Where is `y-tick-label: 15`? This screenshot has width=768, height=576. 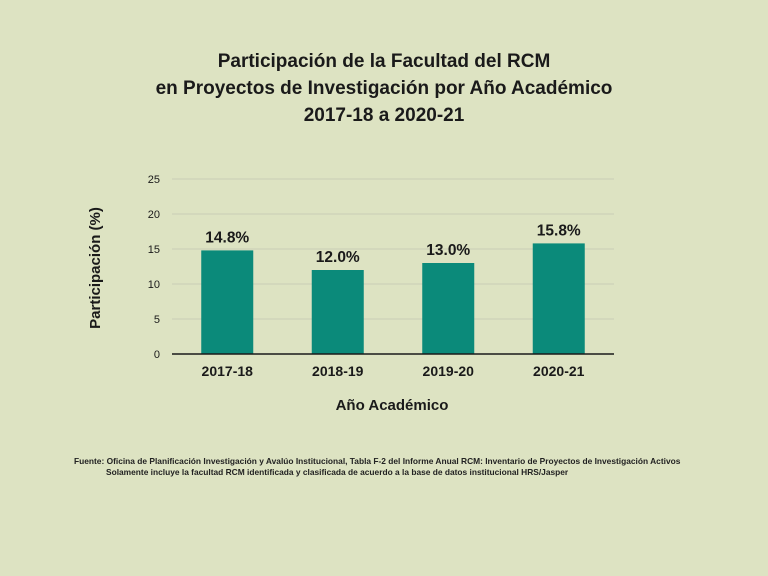 y-tick-label: 15 is located at coordinates (154, 250).